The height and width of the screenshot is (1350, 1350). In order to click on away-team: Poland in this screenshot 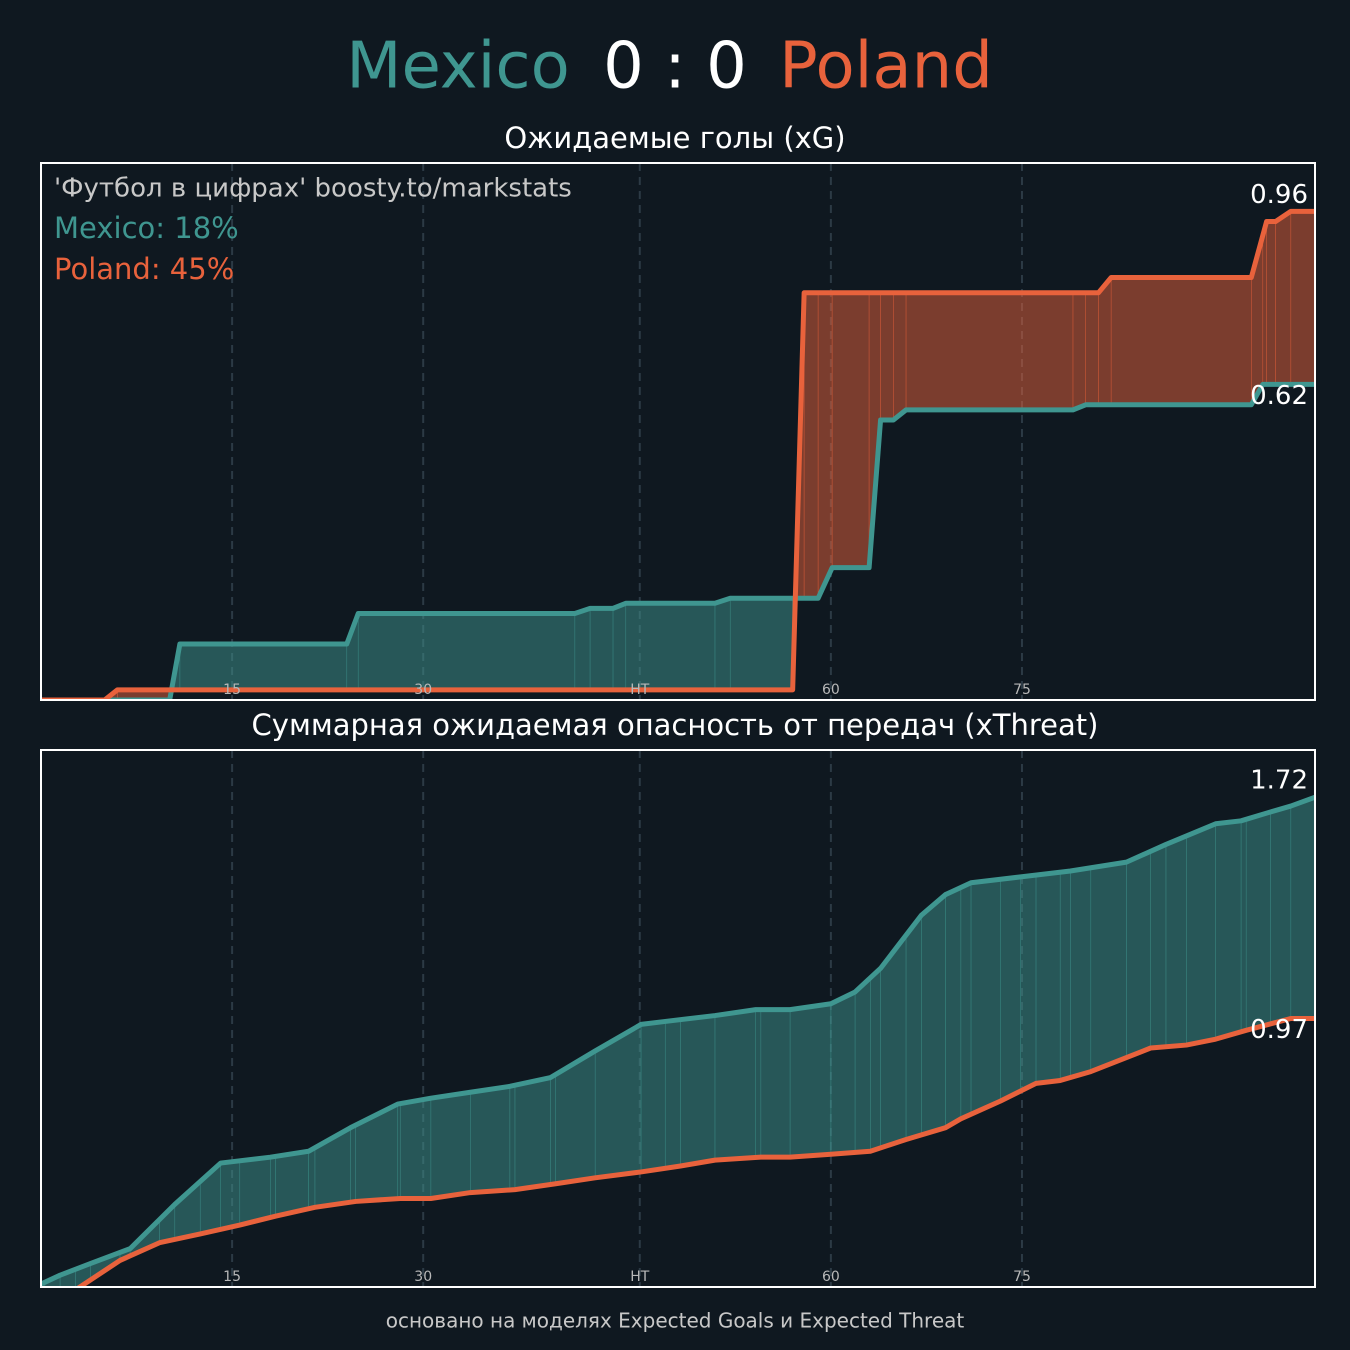, I will do `click(886, 67)`.